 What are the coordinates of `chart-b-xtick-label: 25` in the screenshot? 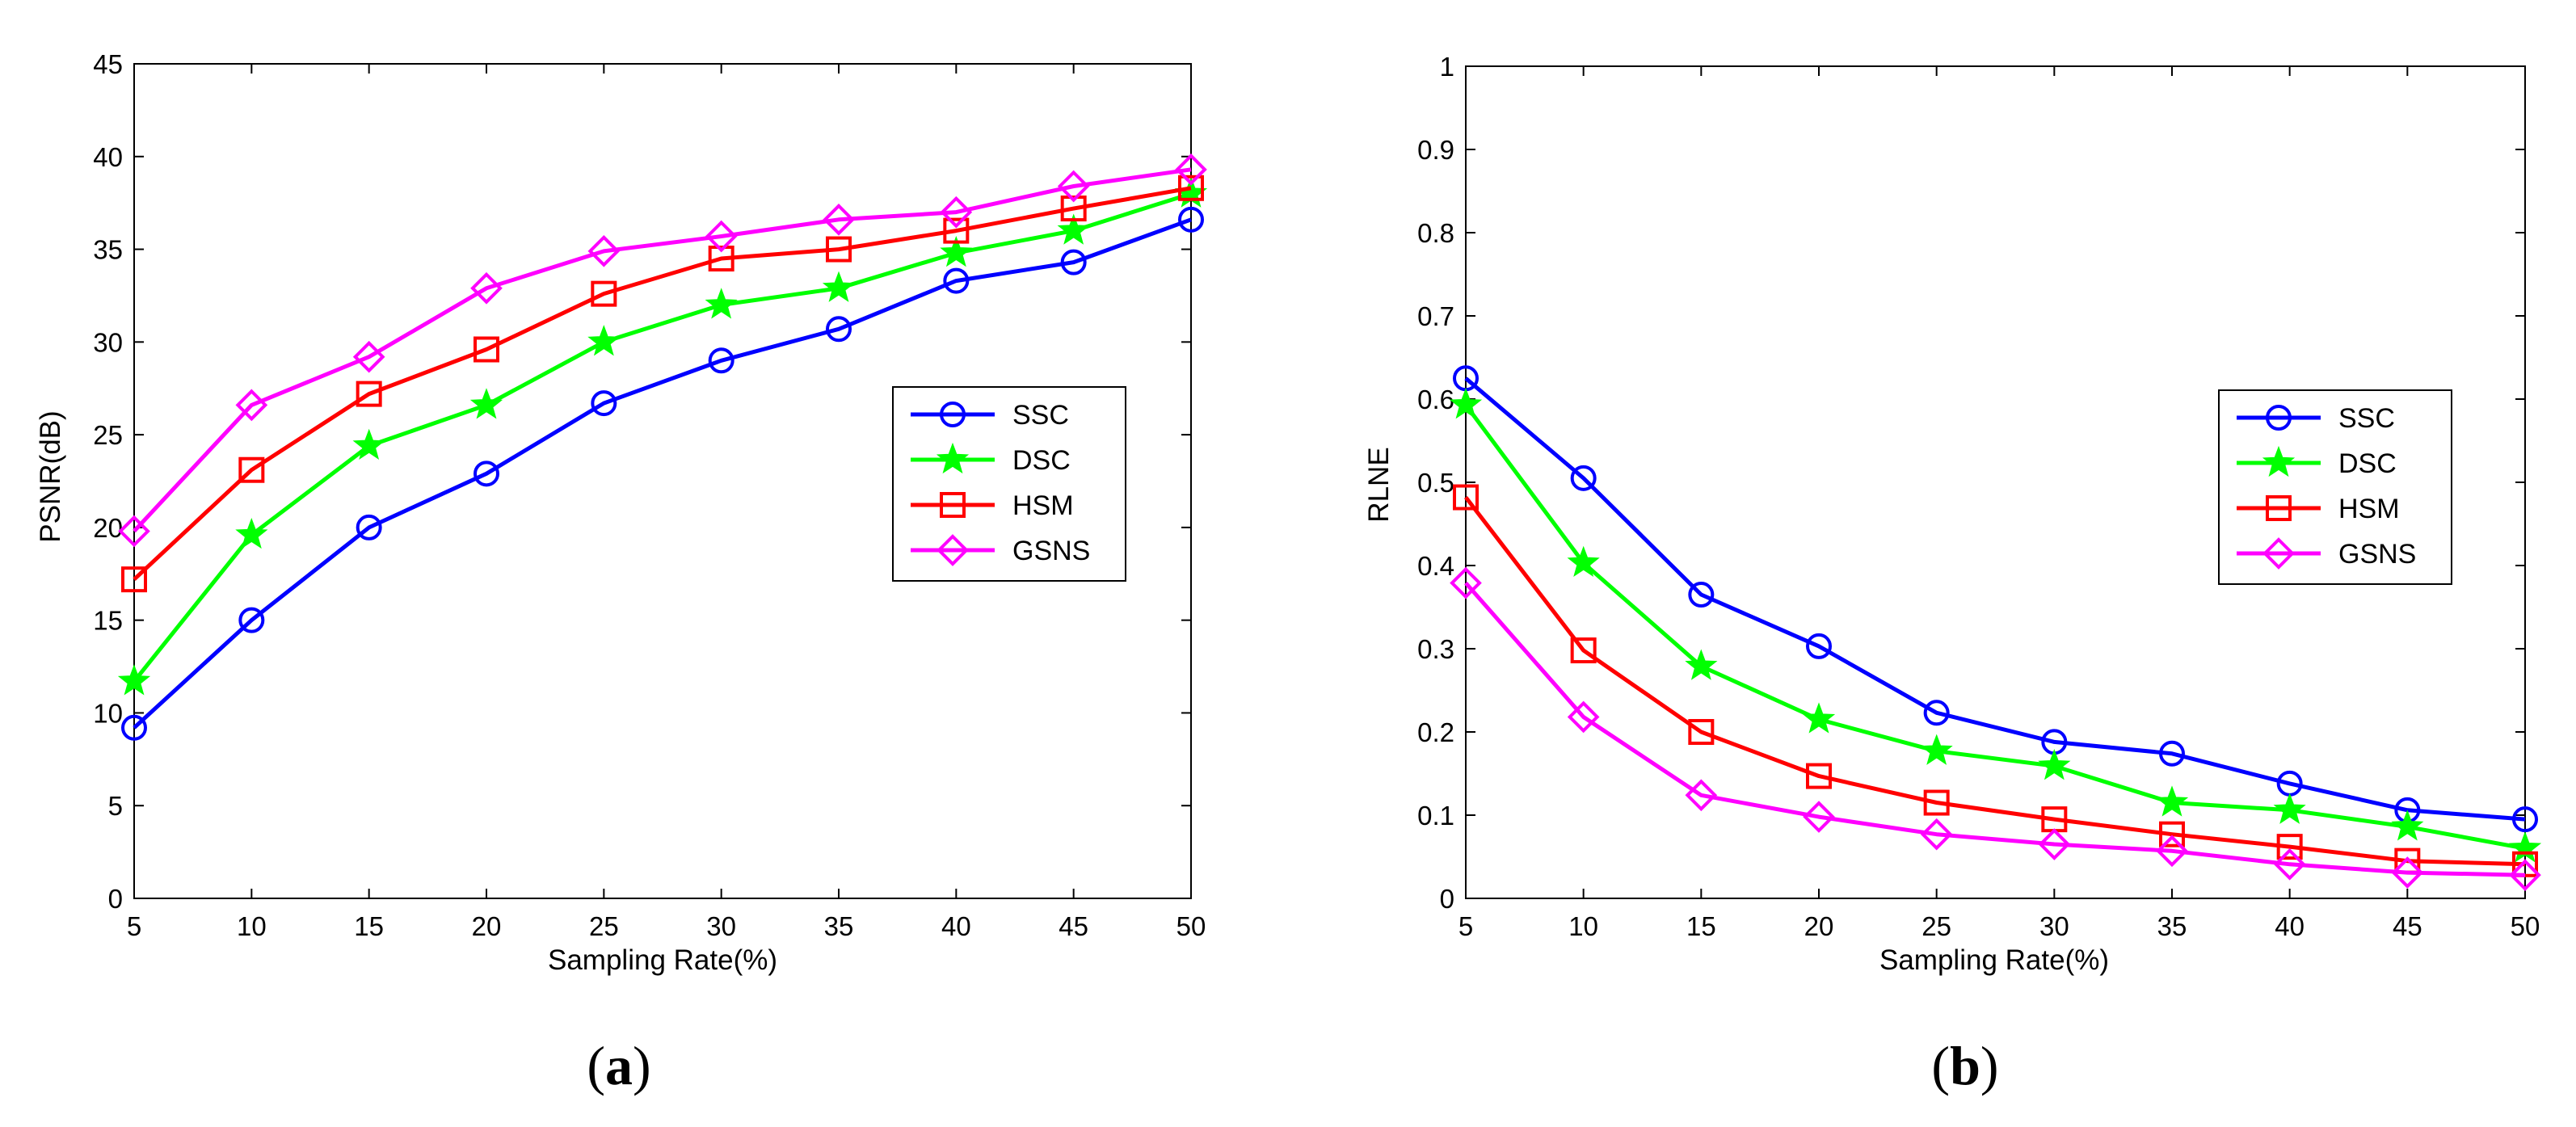 It's located at (1936, 926).